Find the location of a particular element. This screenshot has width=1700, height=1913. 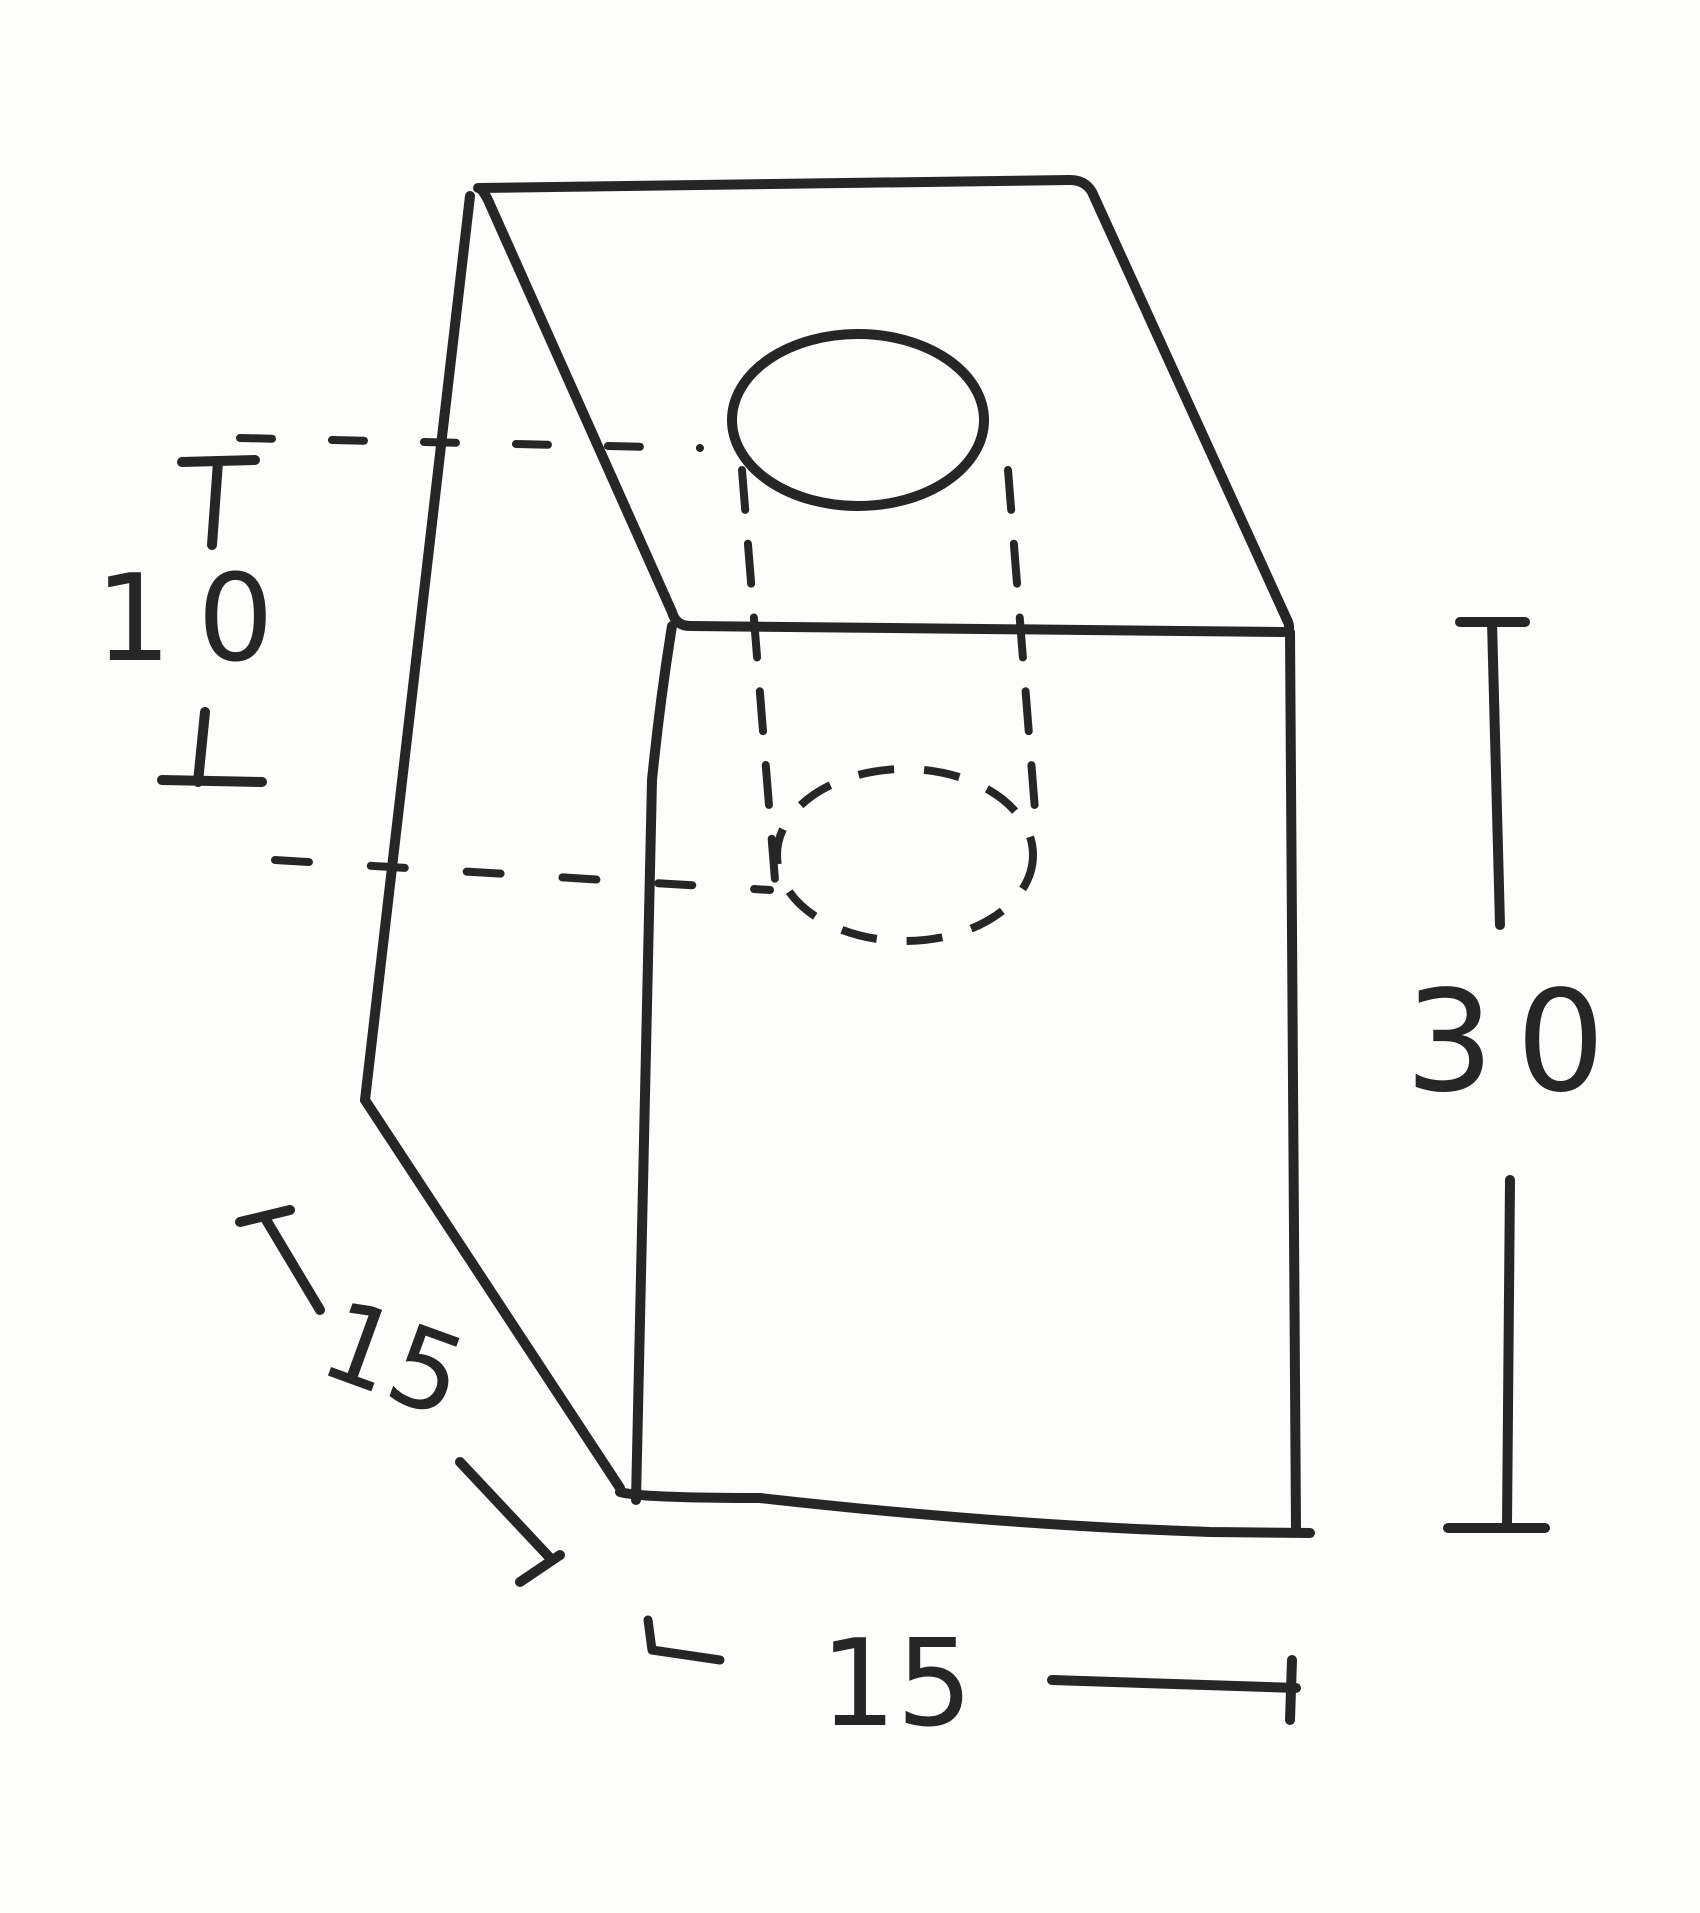

hole-top-ellipse is located at coordinates (858, 420).